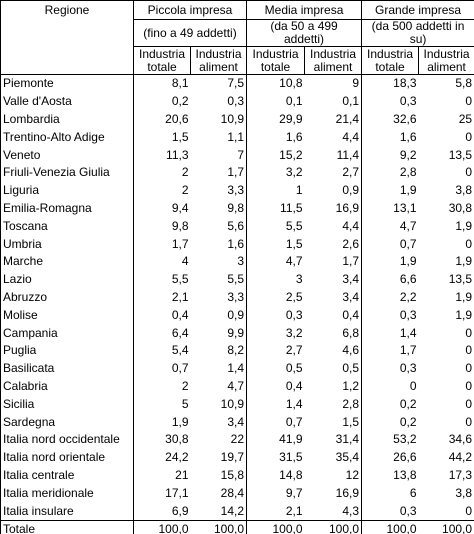 The width and height of the screenshot is (474, 534). I want to click on value-cell: 0,9, so click(351, 190).